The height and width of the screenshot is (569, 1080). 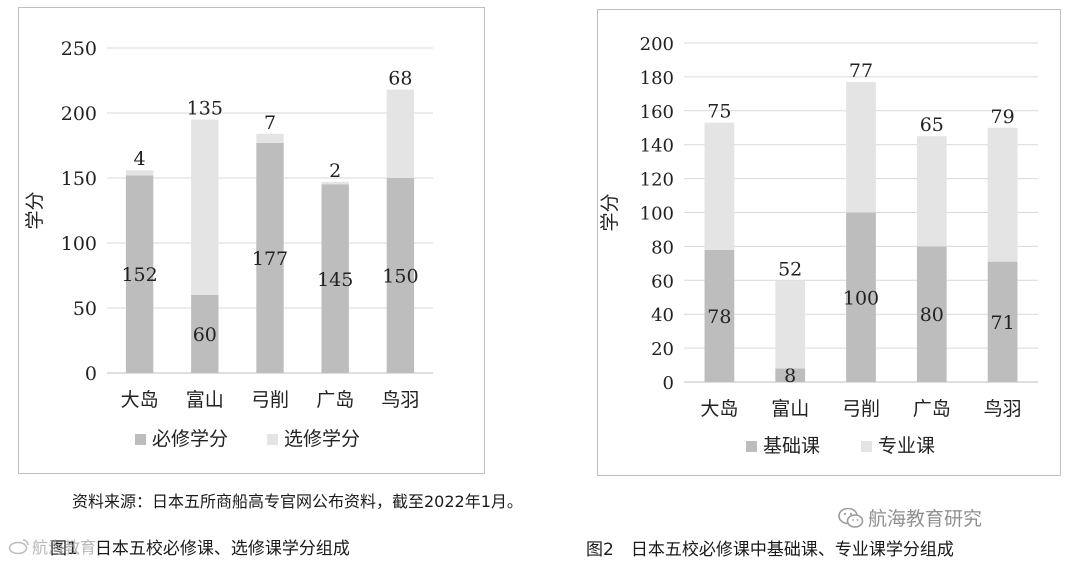 I want to click on figure-caption-right: 图2 日本五校必修课中基础课、专业课学分组成, so click(x=770, y=550).